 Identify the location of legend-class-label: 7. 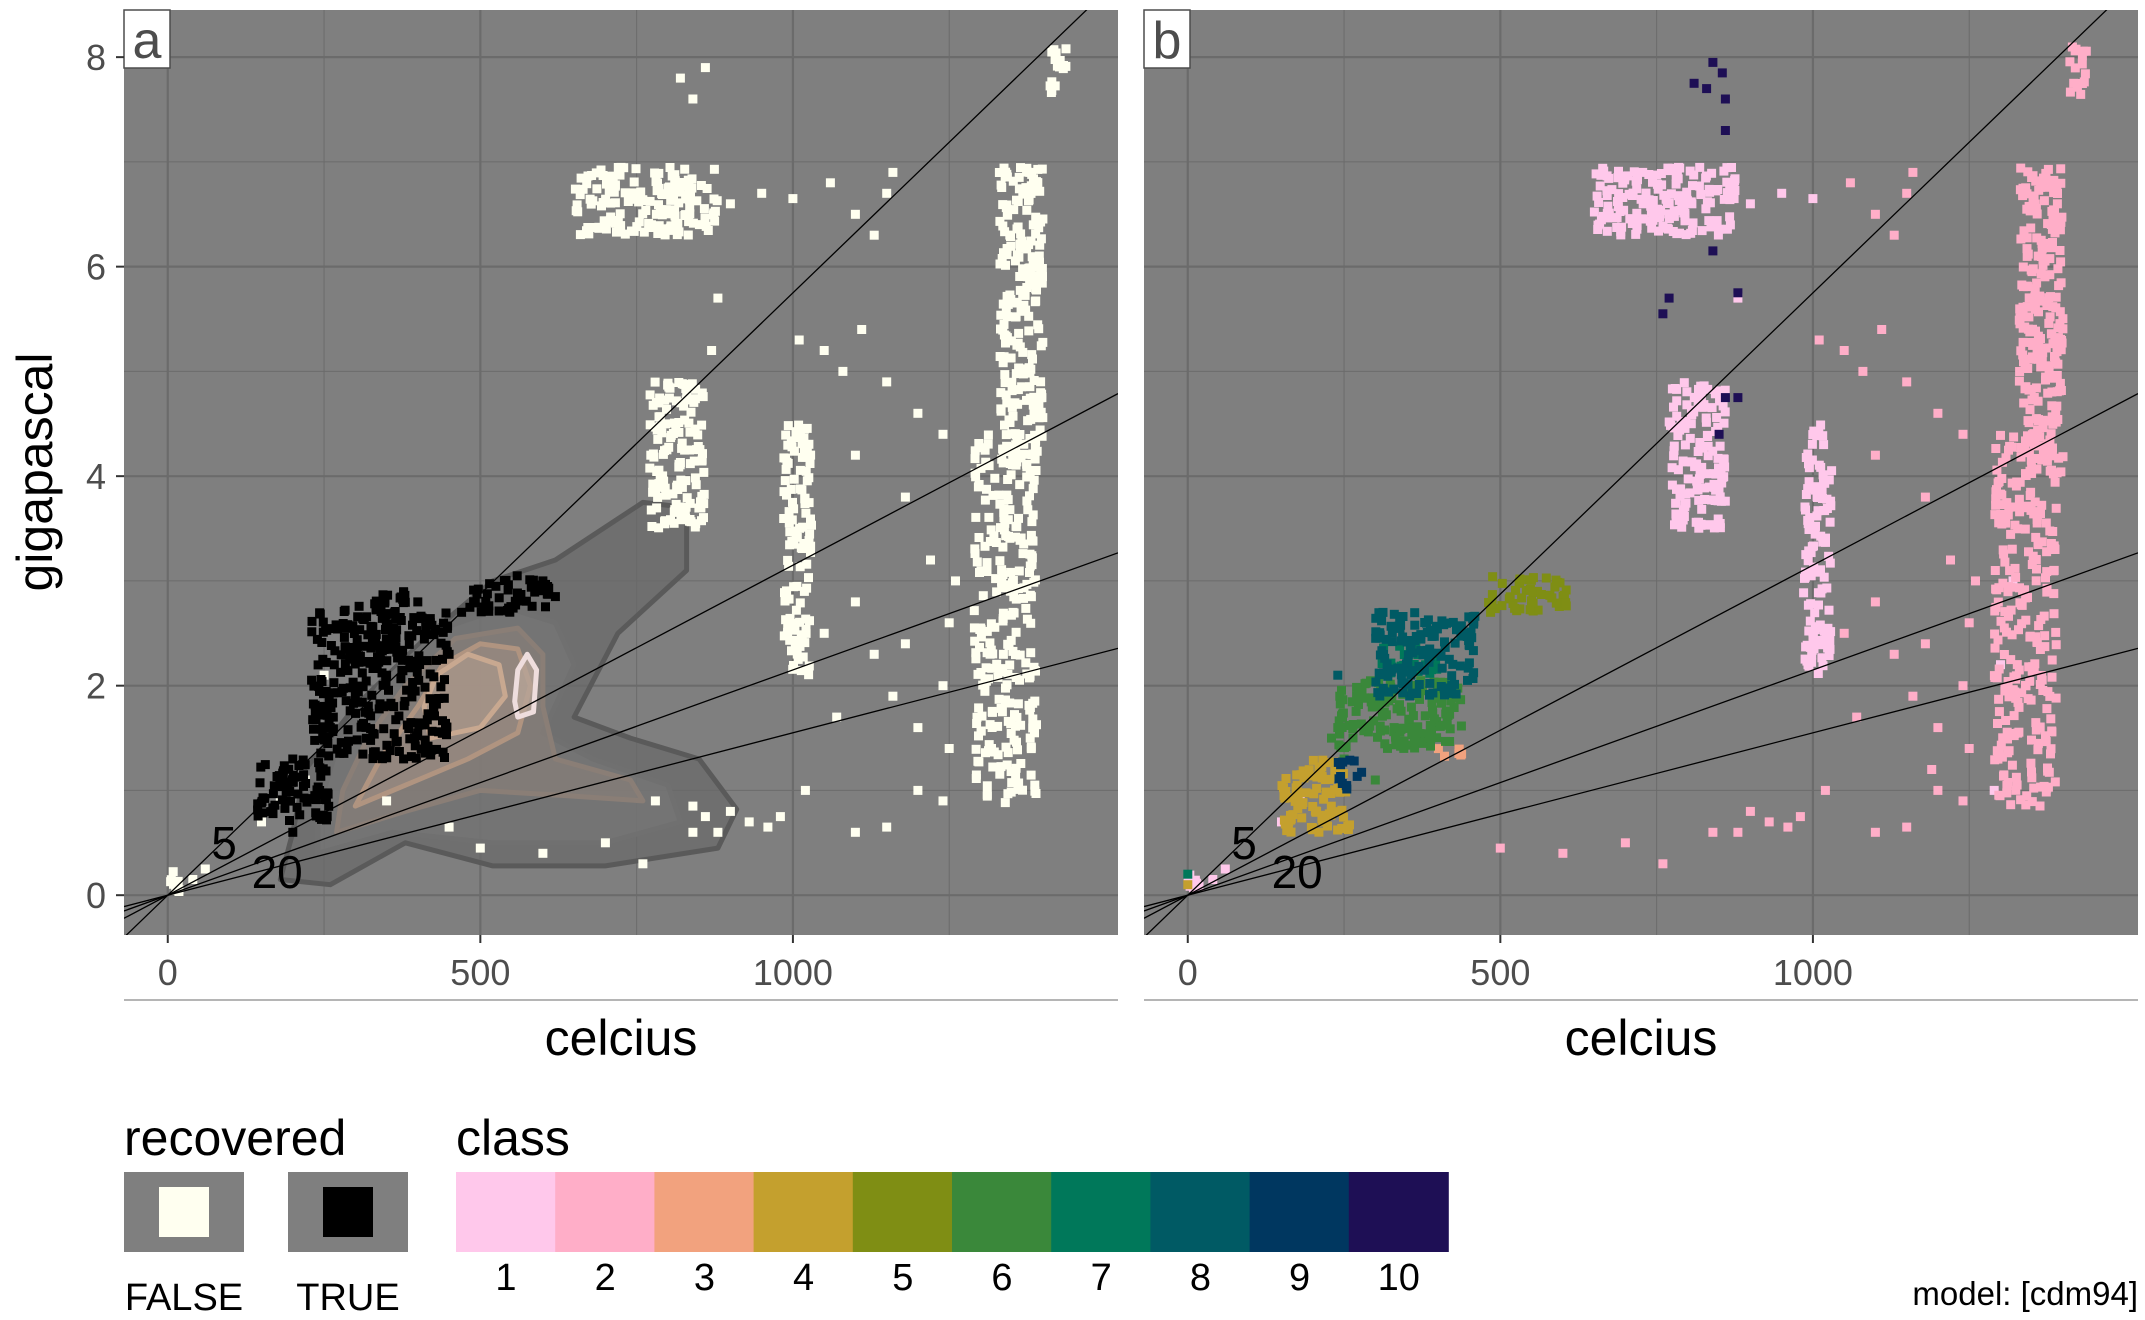
(1101, 1278).